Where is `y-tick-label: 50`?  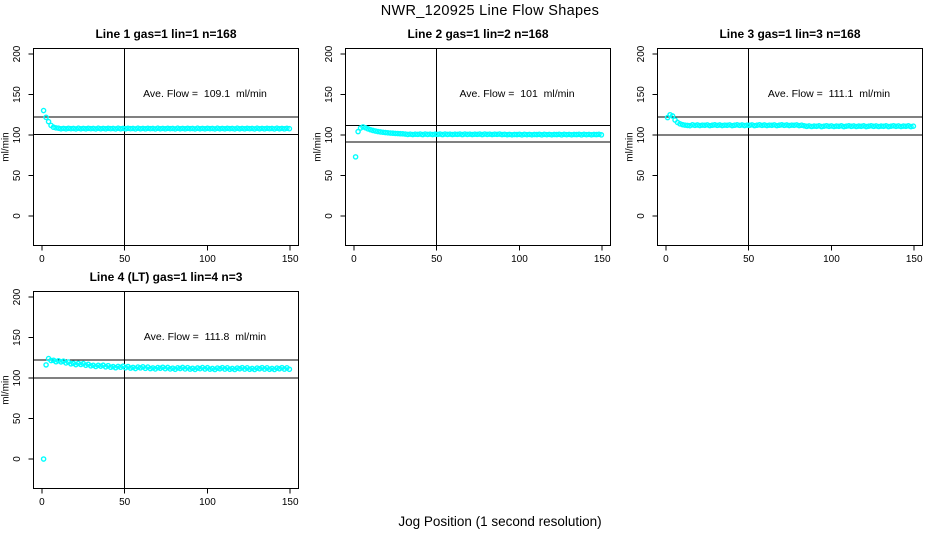 y-tick-label: 50 is located at coordinates (329, 176).